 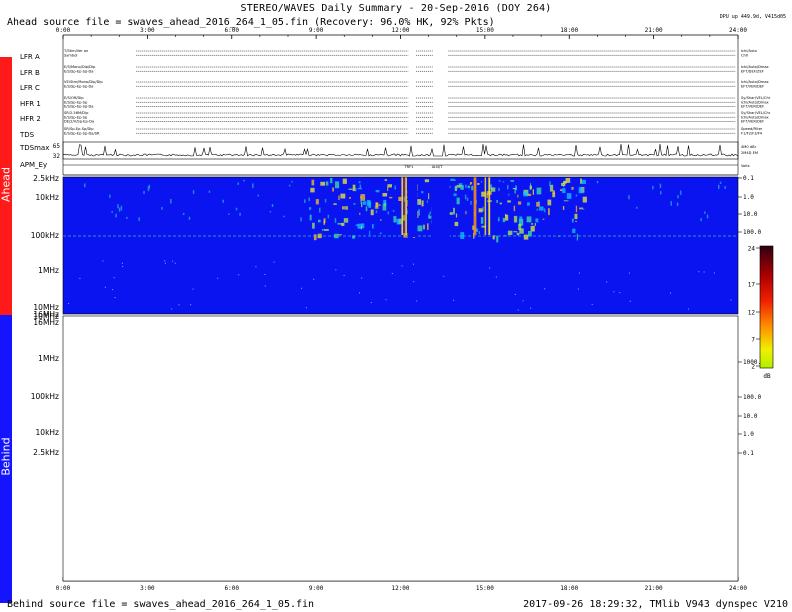 What do you see at coordinates (76, 102) in the screenshot?
I see `row-left-text: E/S/Sp-Ep-Sp` at bounding box center [76, 102].